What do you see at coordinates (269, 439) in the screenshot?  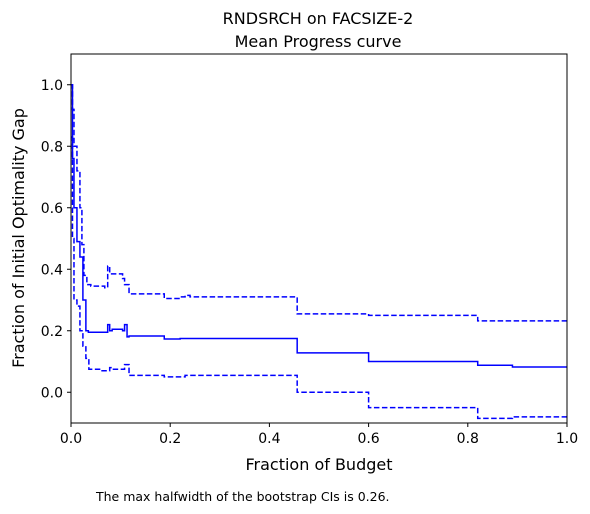 I see `x-tick-label: 0.4` at bounding box center [269, 439].